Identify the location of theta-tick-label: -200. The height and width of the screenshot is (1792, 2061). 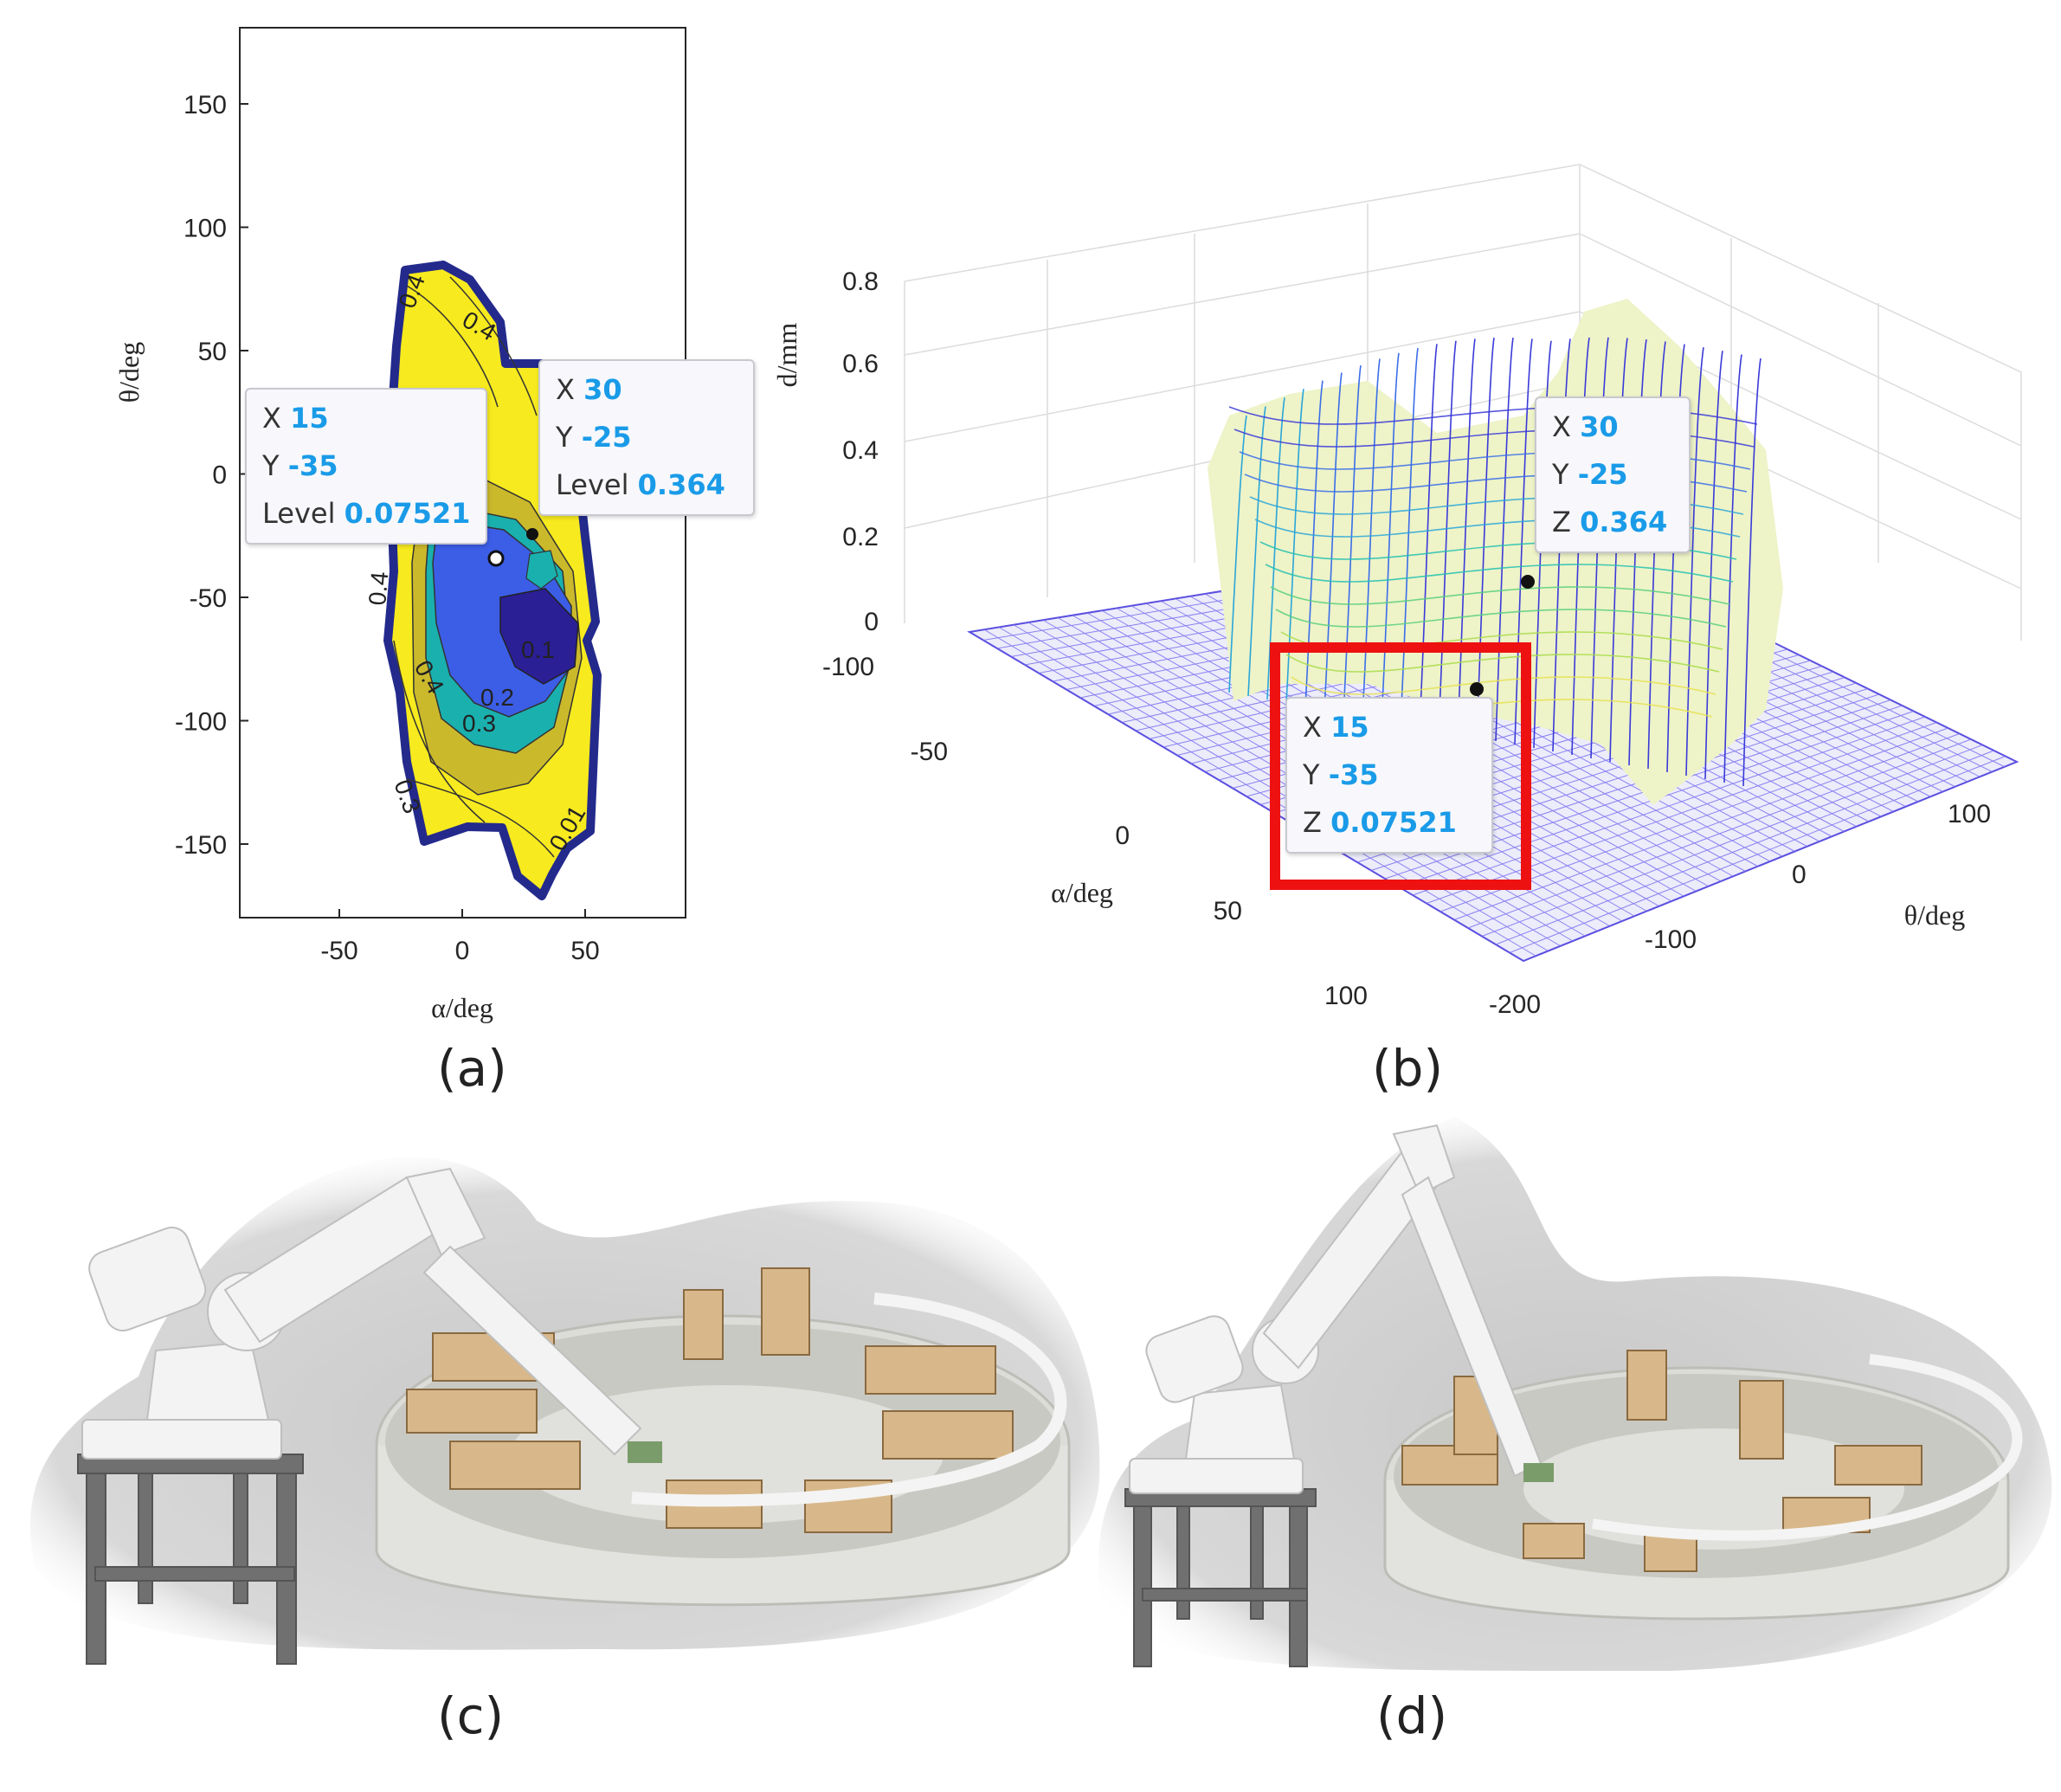
(1515, 1004).